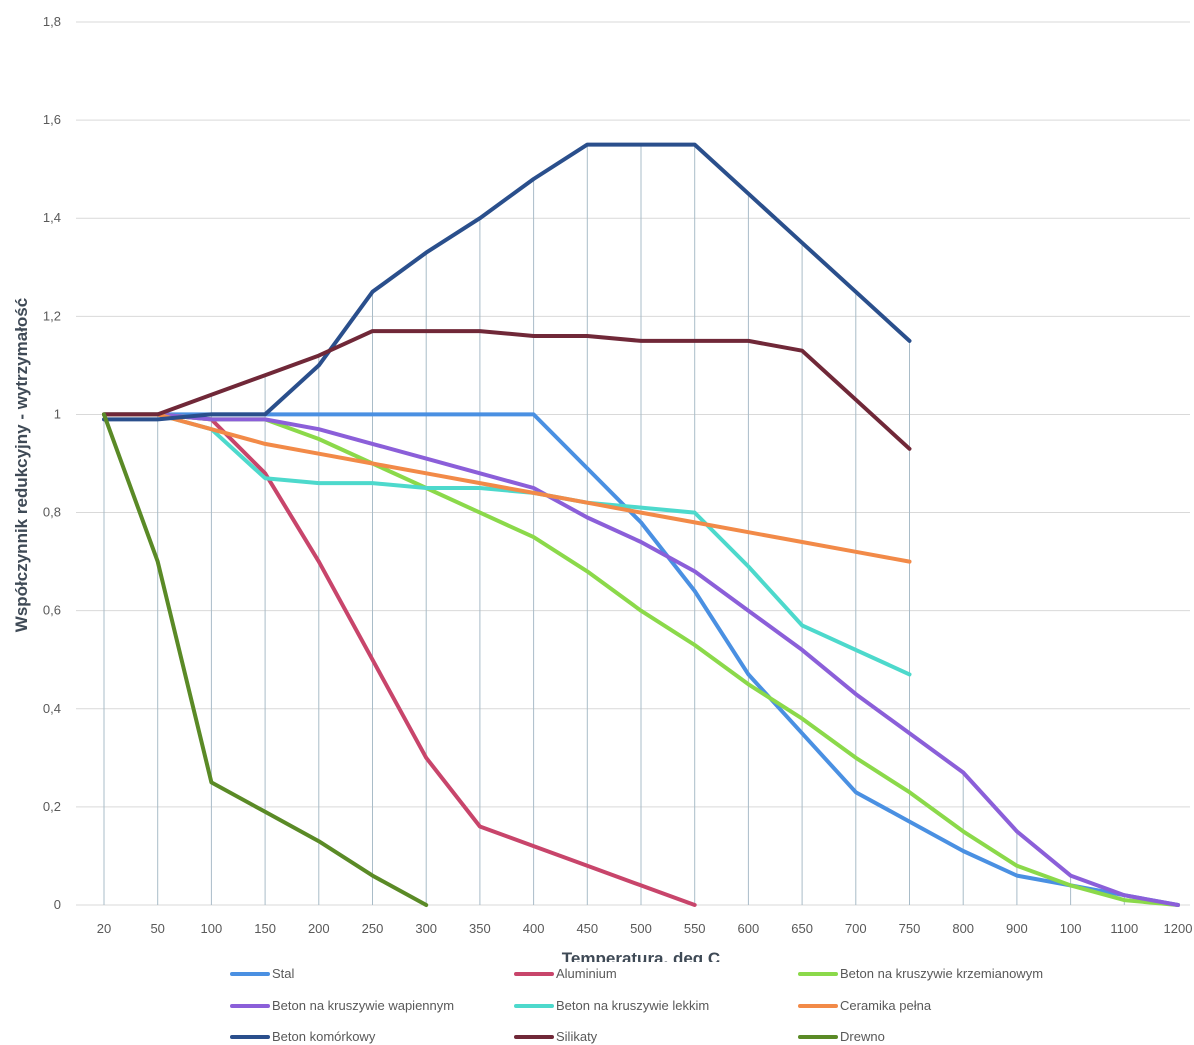 The image size is (1194, 1045). I want to click on x-tick-label: 50, so click(157, 928).